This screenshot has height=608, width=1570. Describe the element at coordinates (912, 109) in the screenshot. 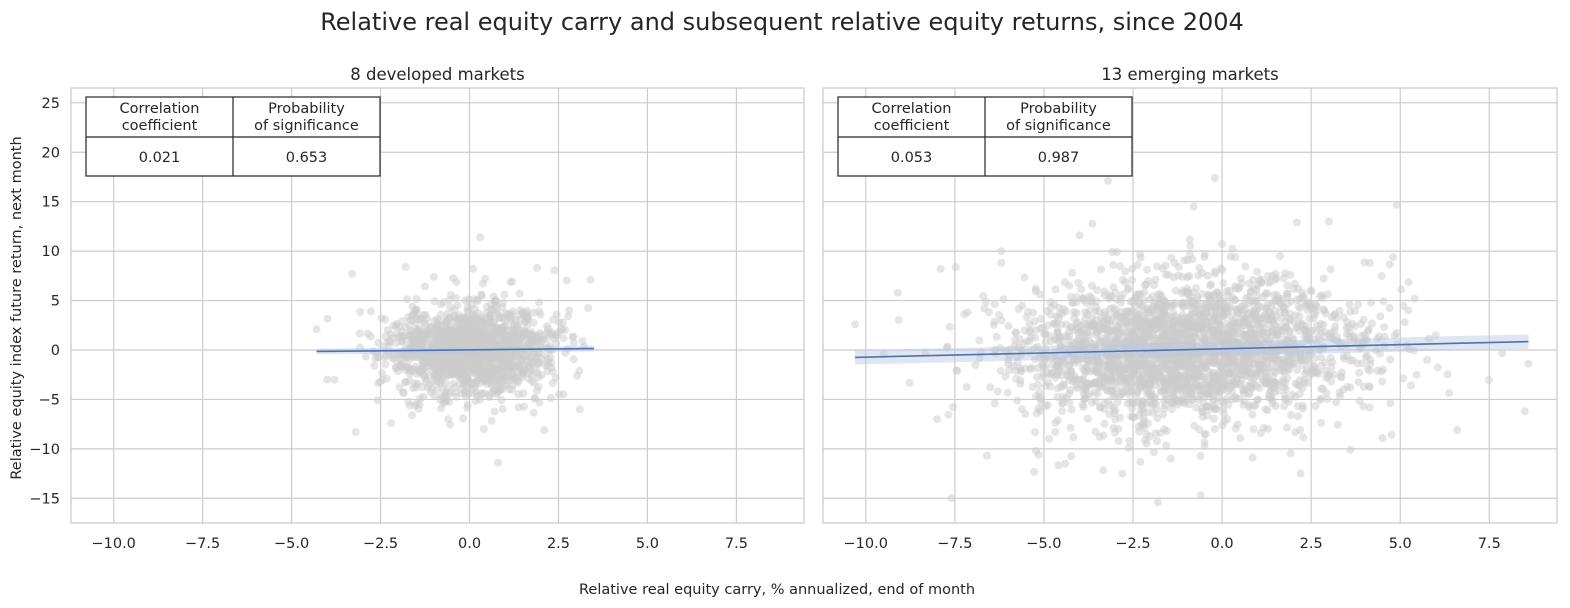

I see `stats-table-header: Correlation` at that location.